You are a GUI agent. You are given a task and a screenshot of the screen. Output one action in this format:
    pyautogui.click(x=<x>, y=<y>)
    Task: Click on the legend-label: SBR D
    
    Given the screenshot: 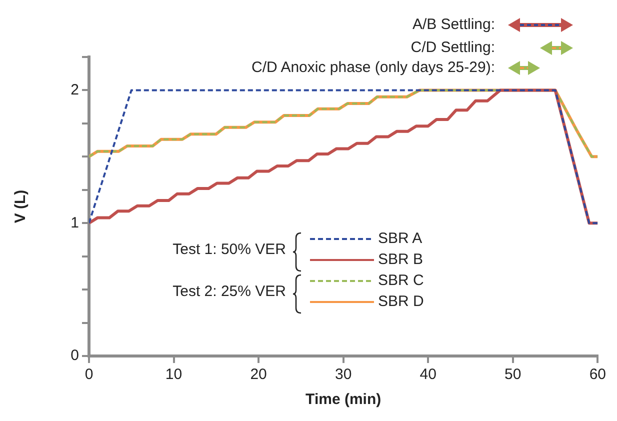 What is the action you would take?
    pyautogui.click(x=401, y=302)
    